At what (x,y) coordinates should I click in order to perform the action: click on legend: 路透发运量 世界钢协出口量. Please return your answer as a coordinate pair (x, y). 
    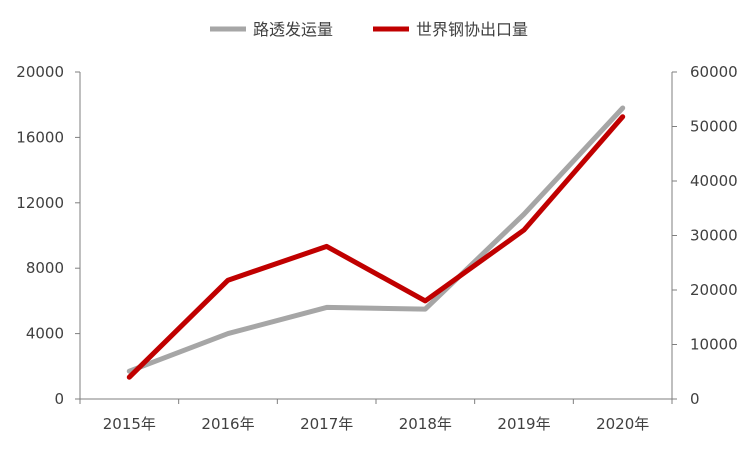
    Looking at the image, I should click on (369, 29).